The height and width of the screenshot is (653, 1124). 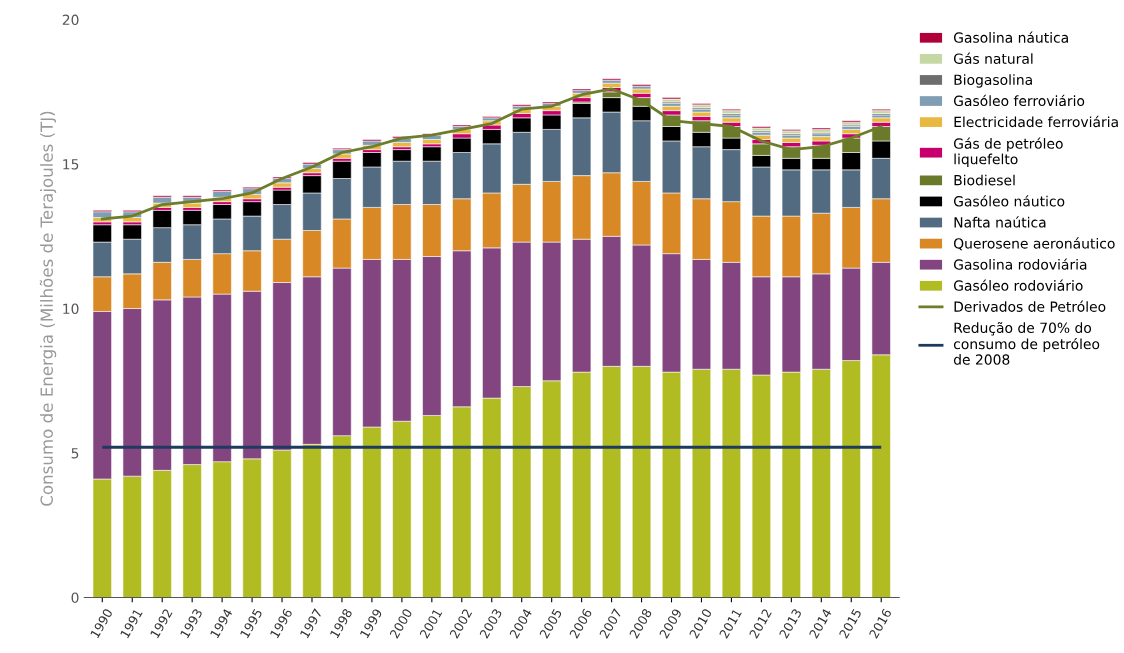 What do you see at coordinates (71, 164) in the screenshot?
I see `y-tick-label: 15` at bounding box center [71, 164].